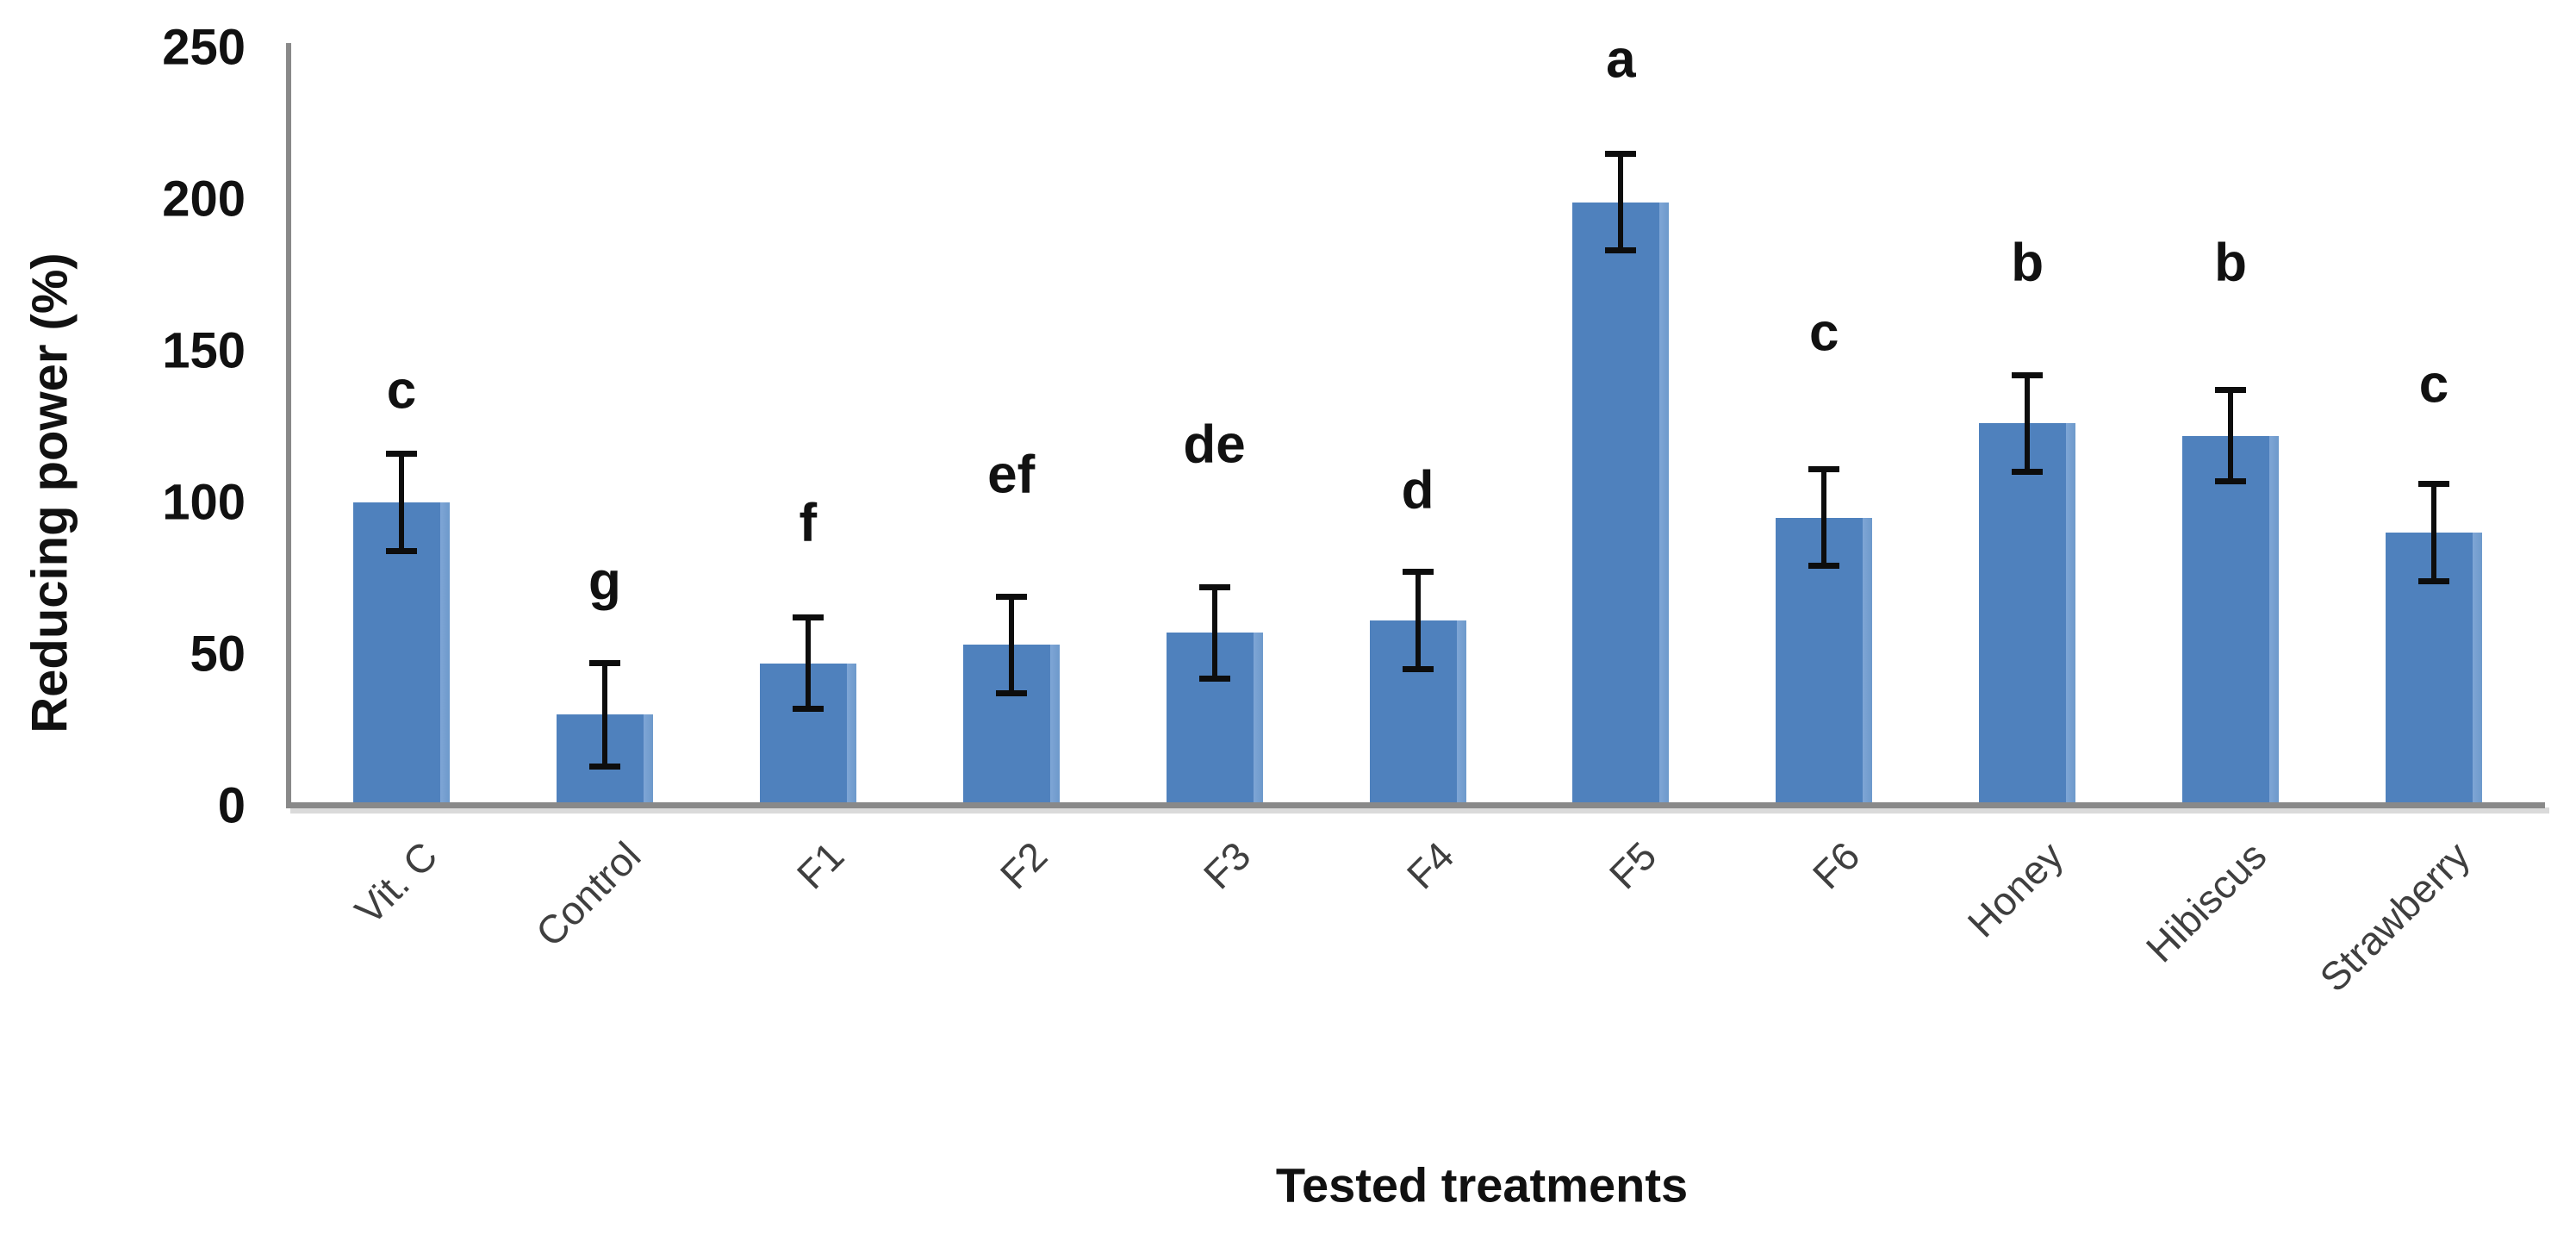 This screenshot has height=1253, width=2576. What do you see at coordinates (1215, 445) in the screenshot?
I see `significance-letter: de` at bounding box center [1215, 445].